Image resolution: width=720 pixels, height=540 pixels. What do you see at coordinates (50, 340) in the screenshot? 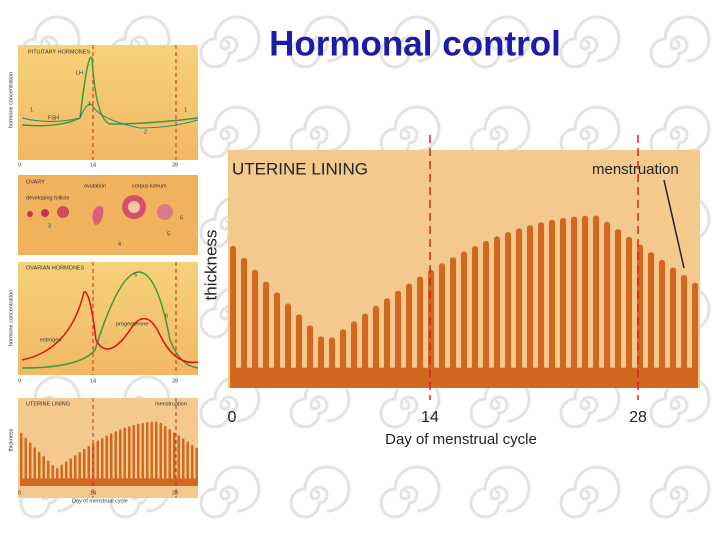
I see `curve-label: estrogen` at bounding box center [50, 340].